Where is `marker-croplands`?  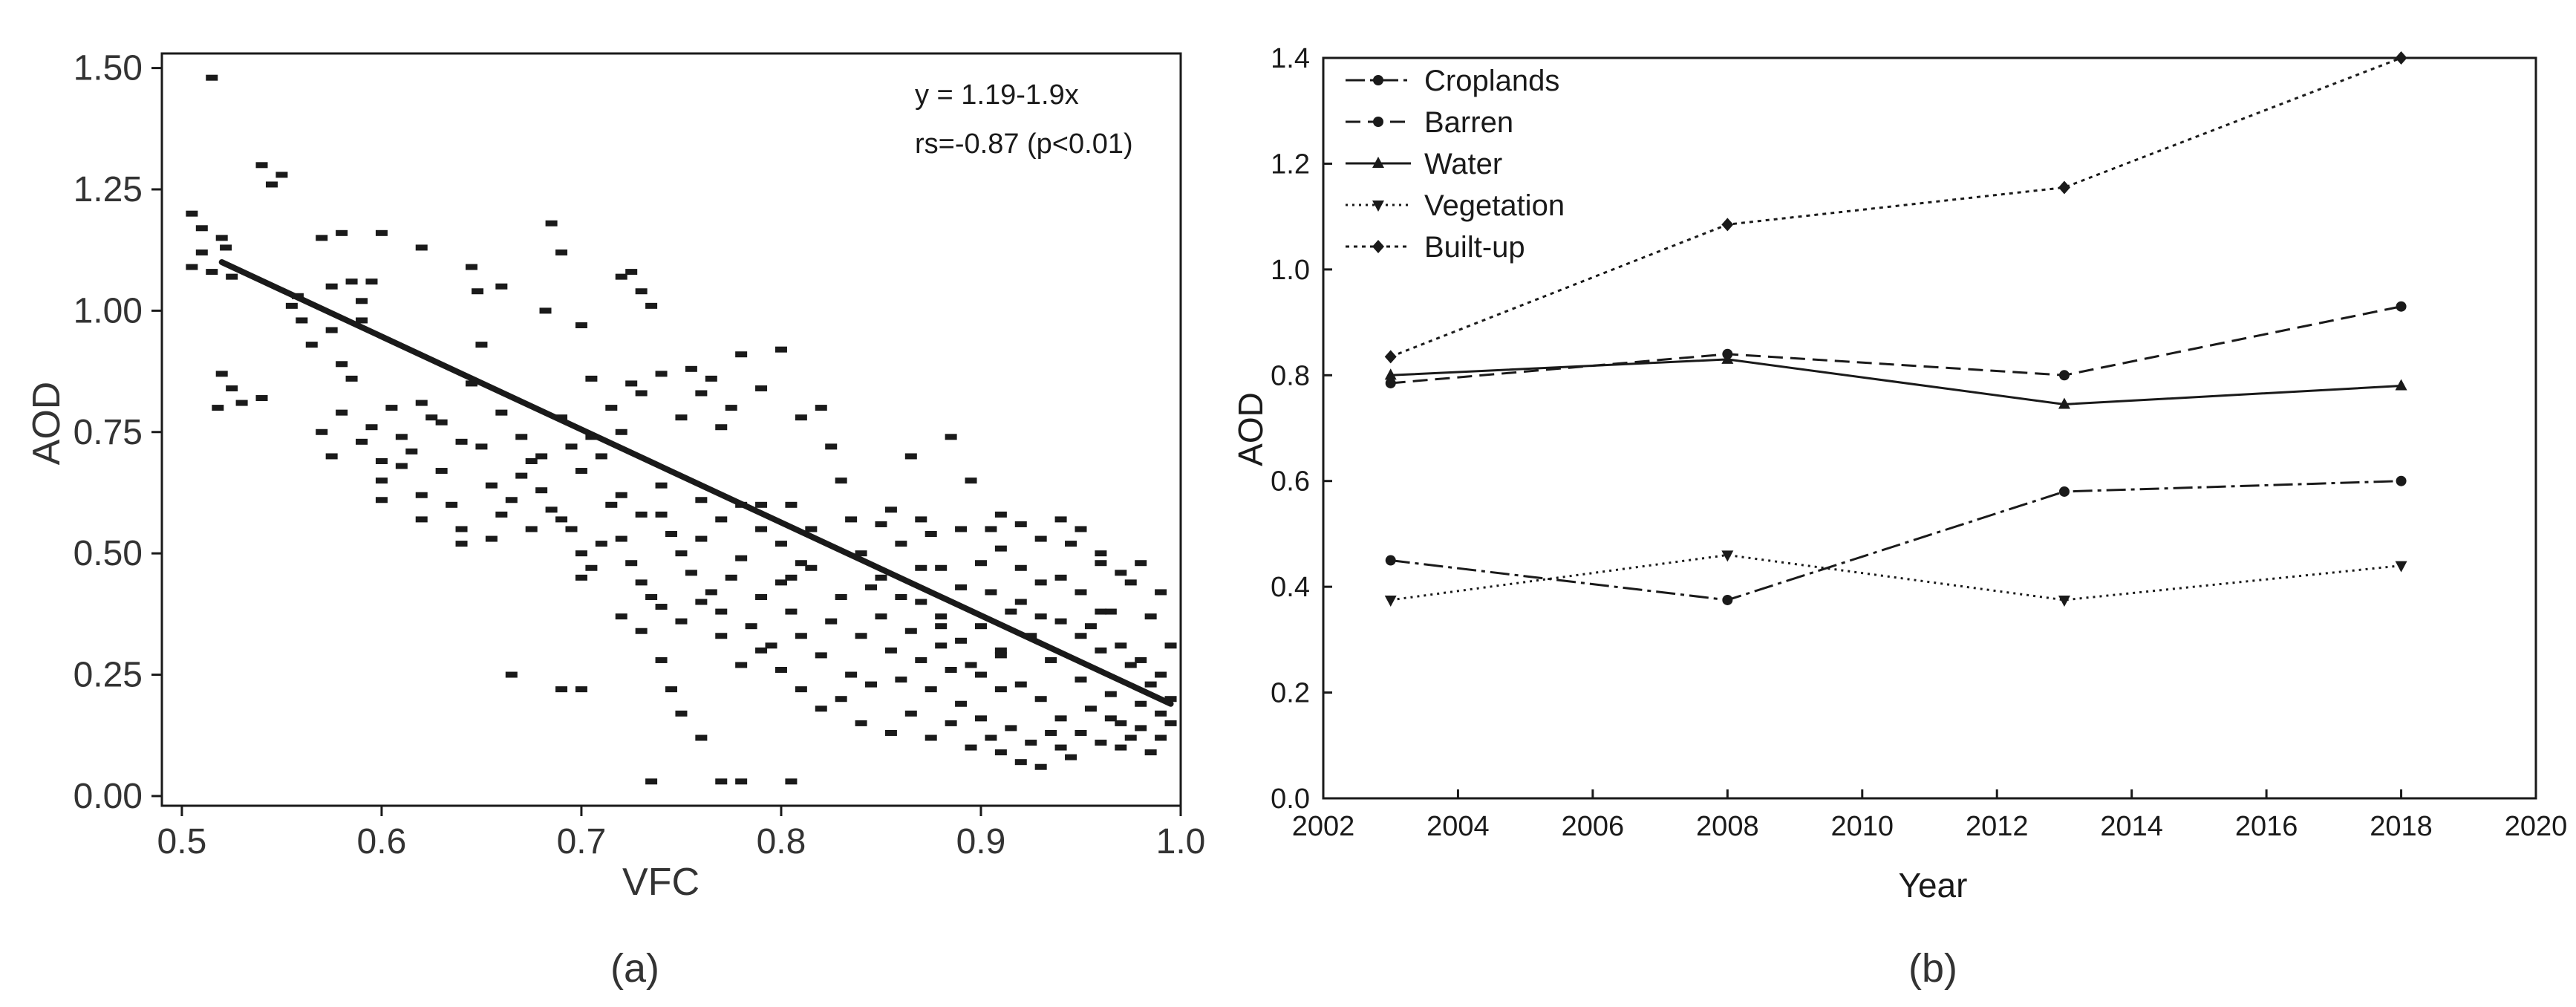
marker-croplands is located at coordinates (2401, 480).